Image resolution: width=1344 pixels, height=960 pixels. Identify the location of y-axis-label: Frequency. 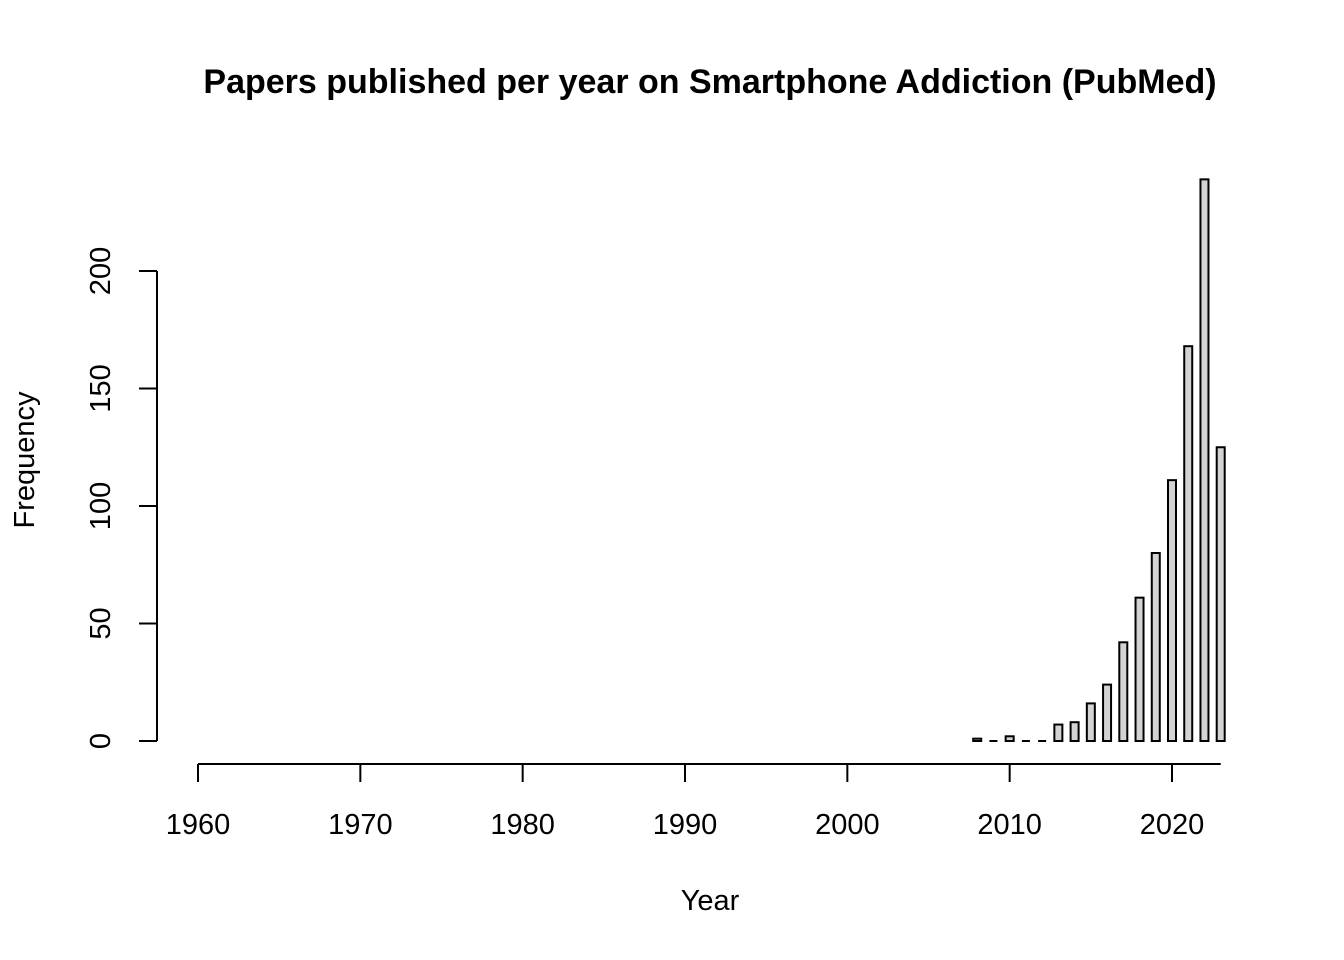
(25, 460).